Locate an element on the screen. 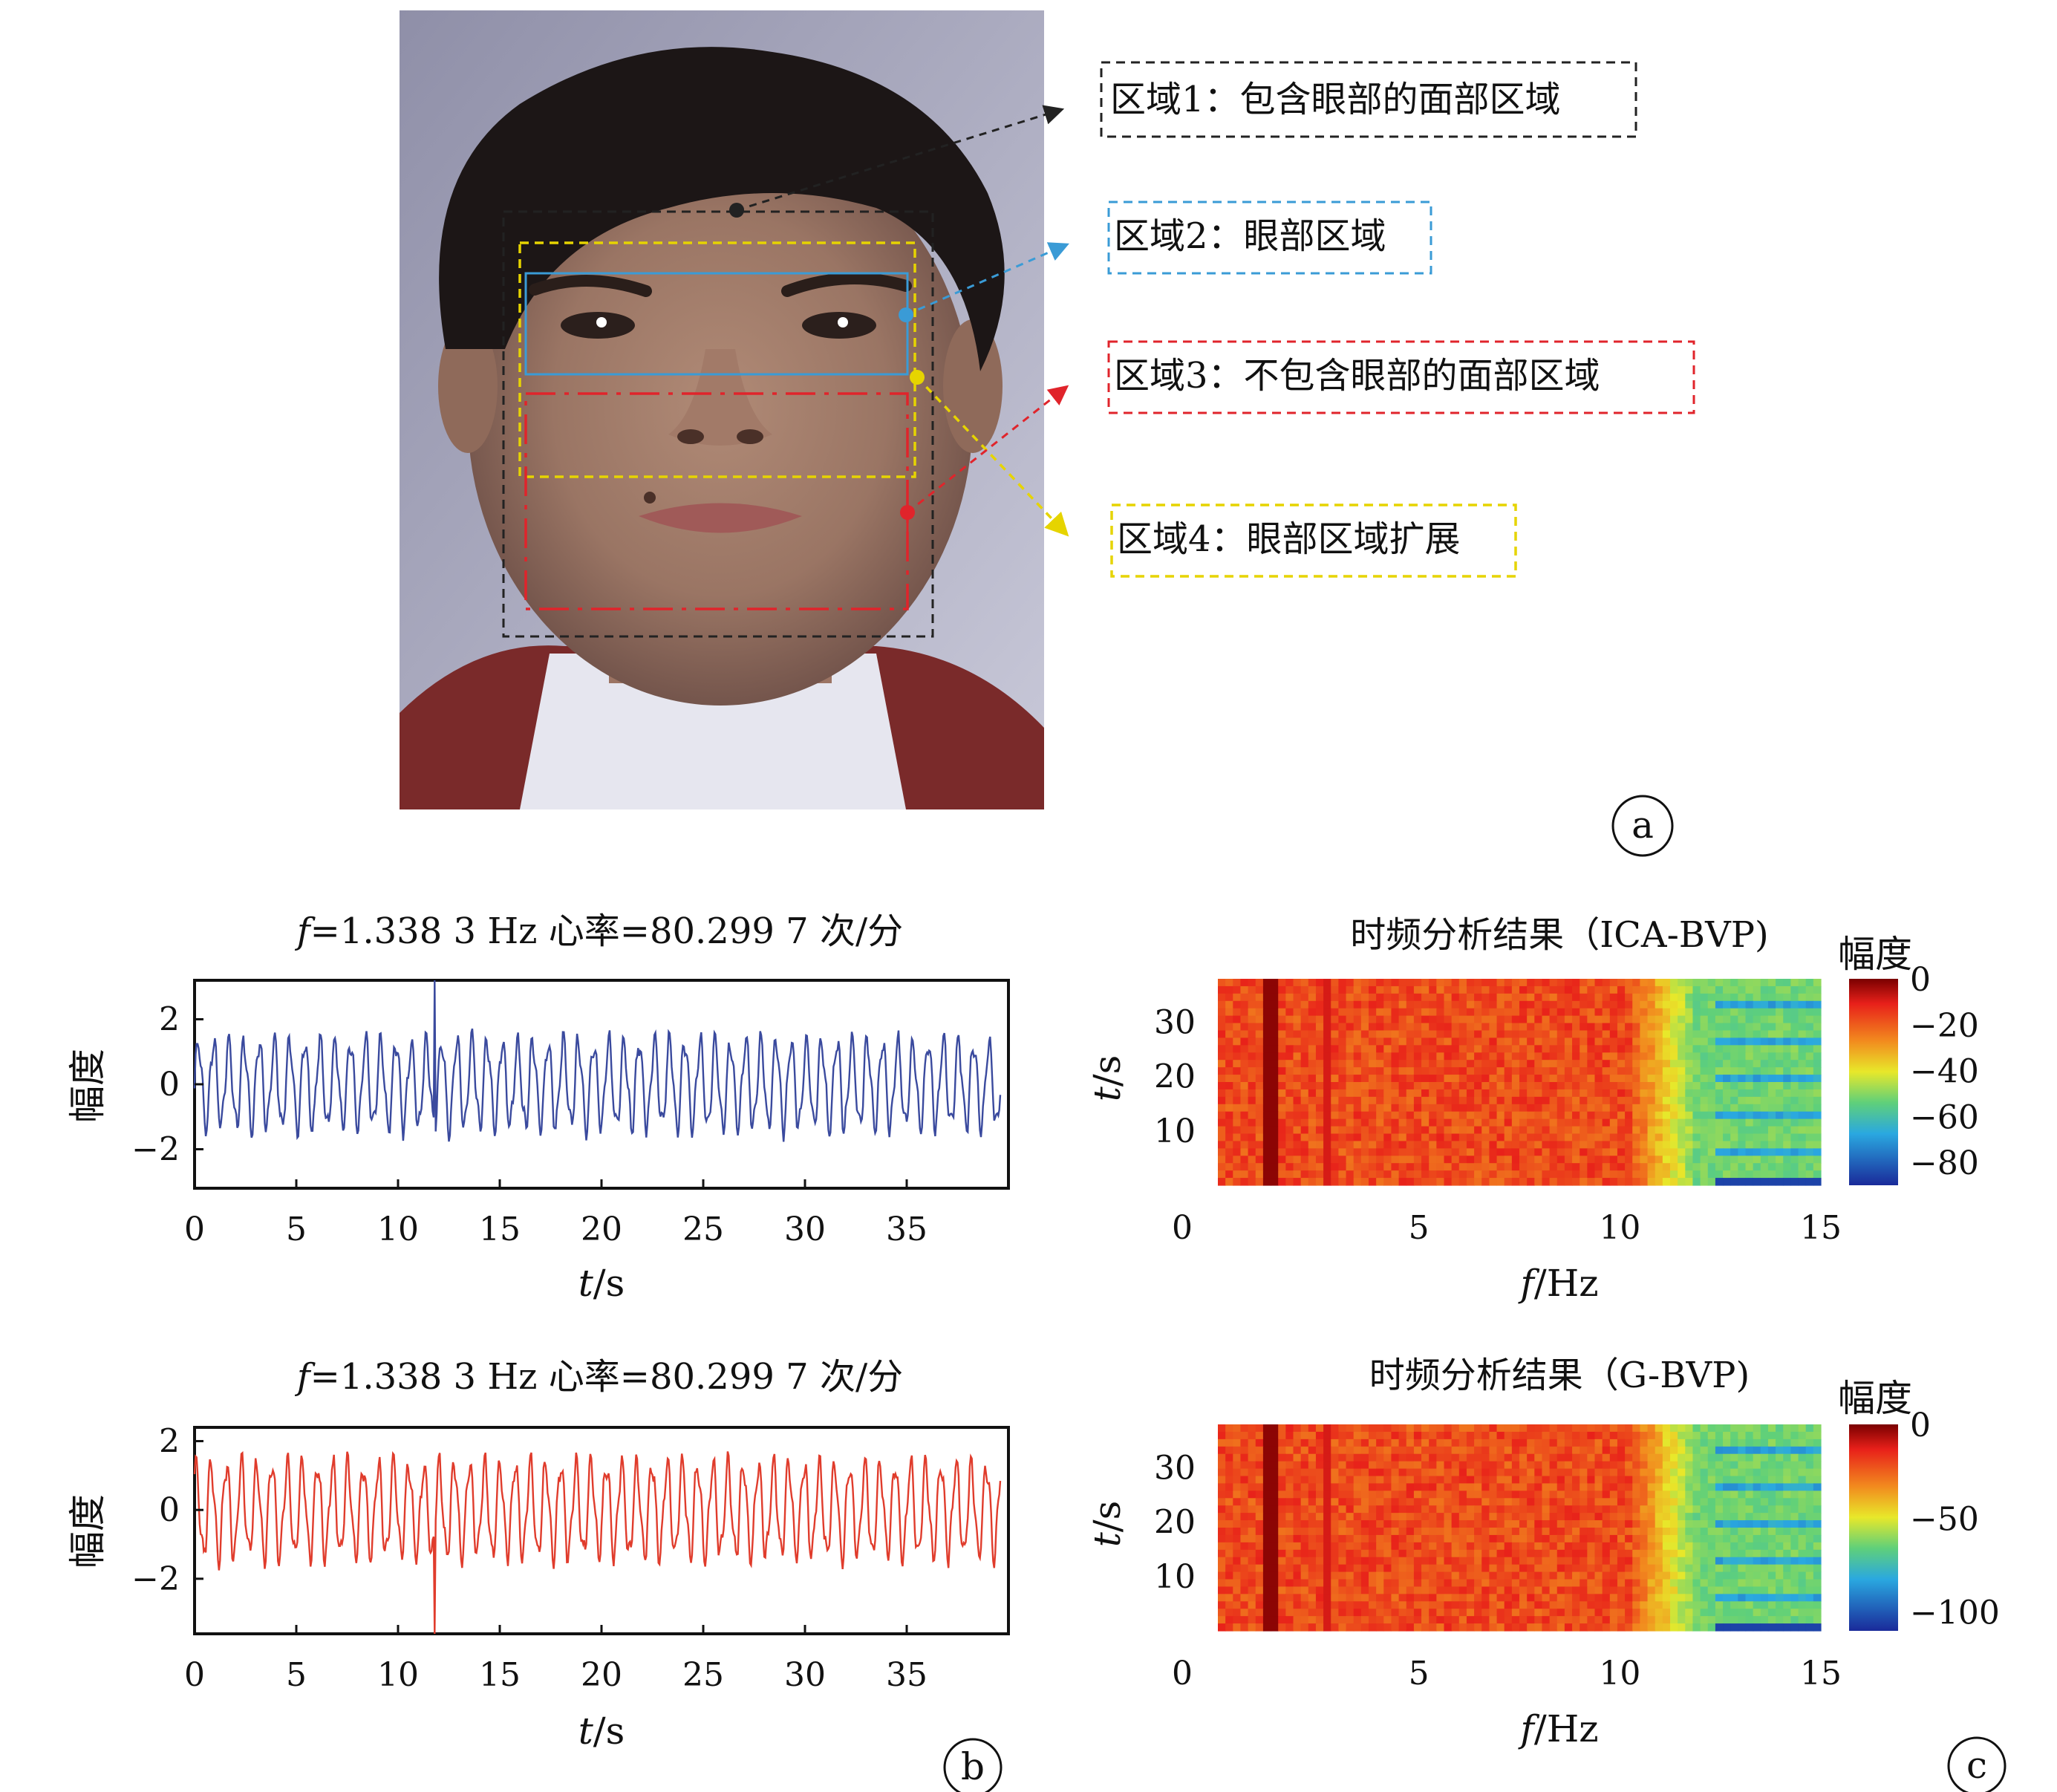 The height and width of the screenshot is (1792, 2057). x-tick-label: 0 is located at coordinates (1182, 1228).